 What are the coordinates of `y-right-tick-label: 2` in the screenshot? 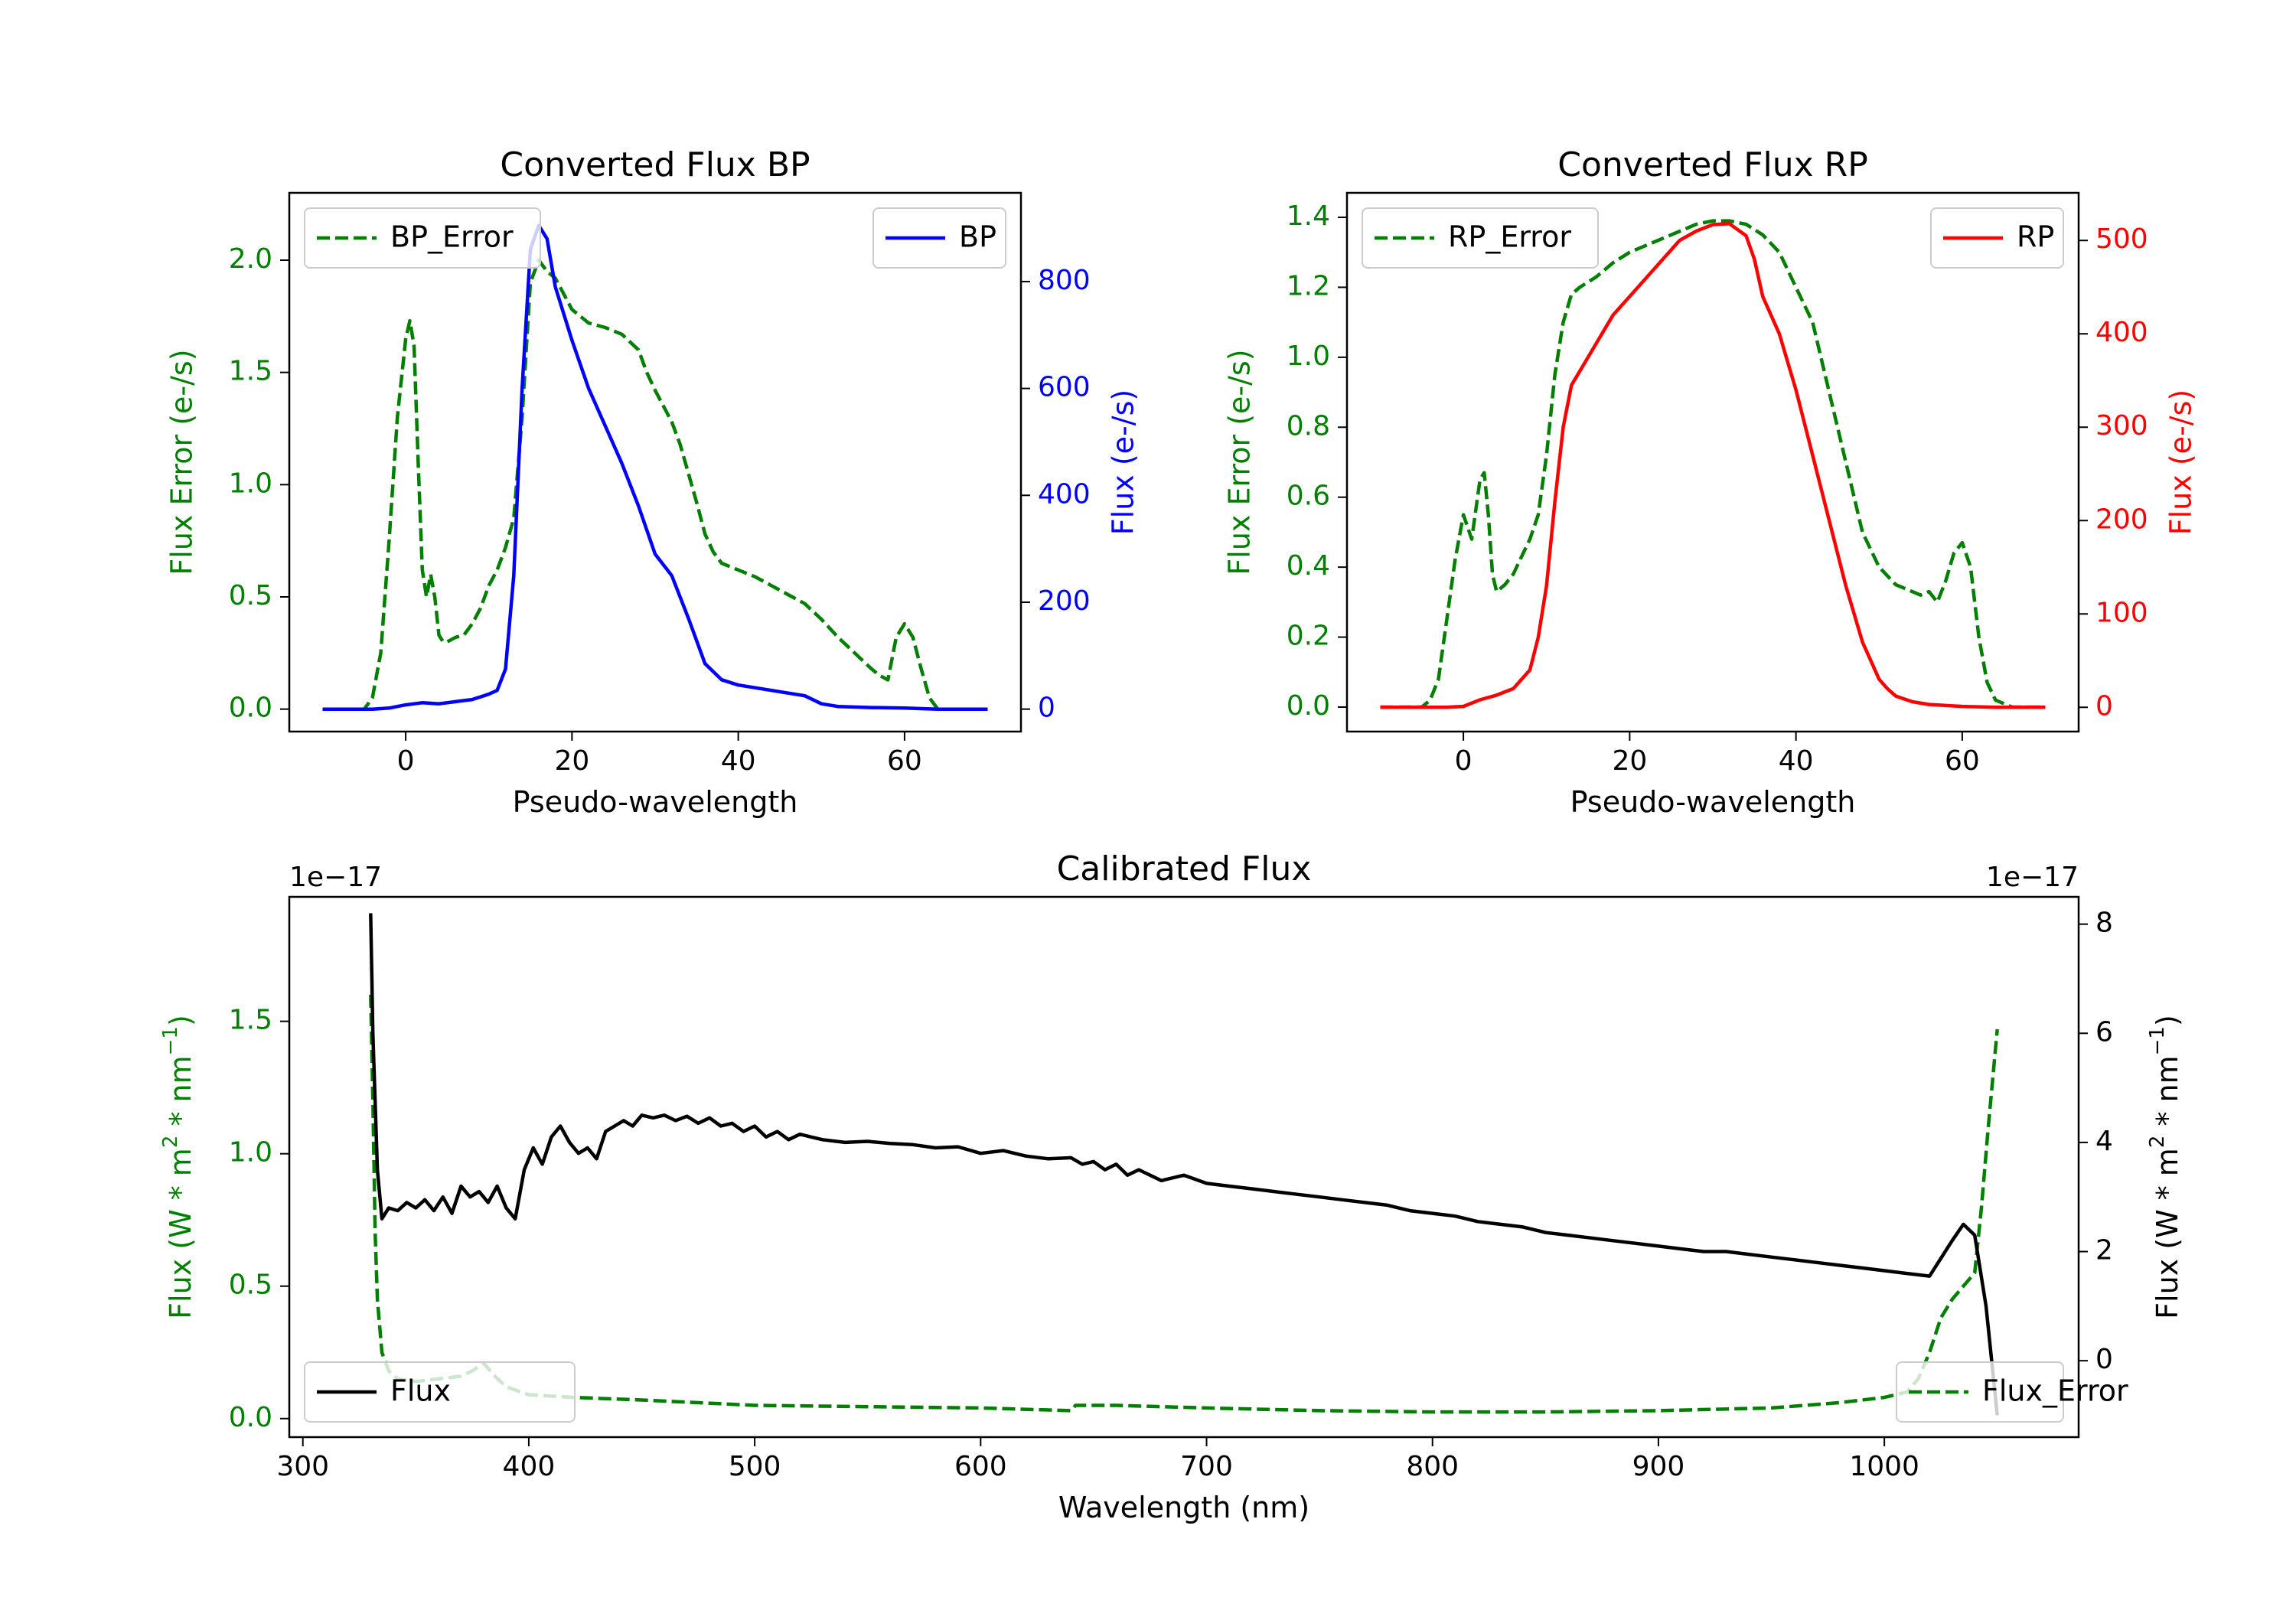 It's located at (2104, 1250).